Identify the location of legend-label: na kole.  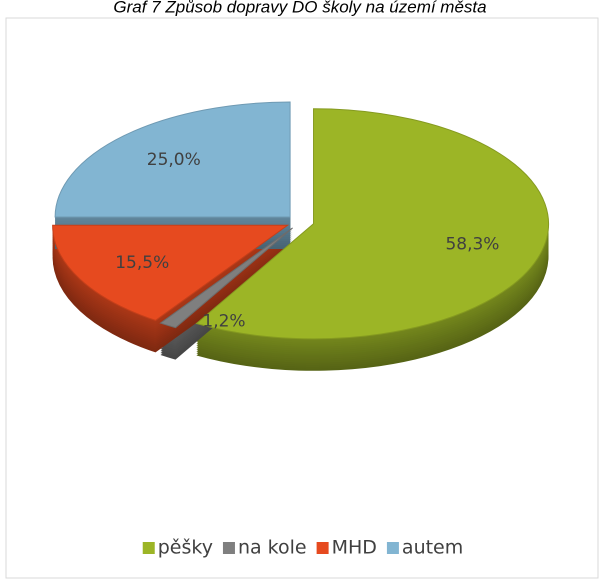
(272, 548).